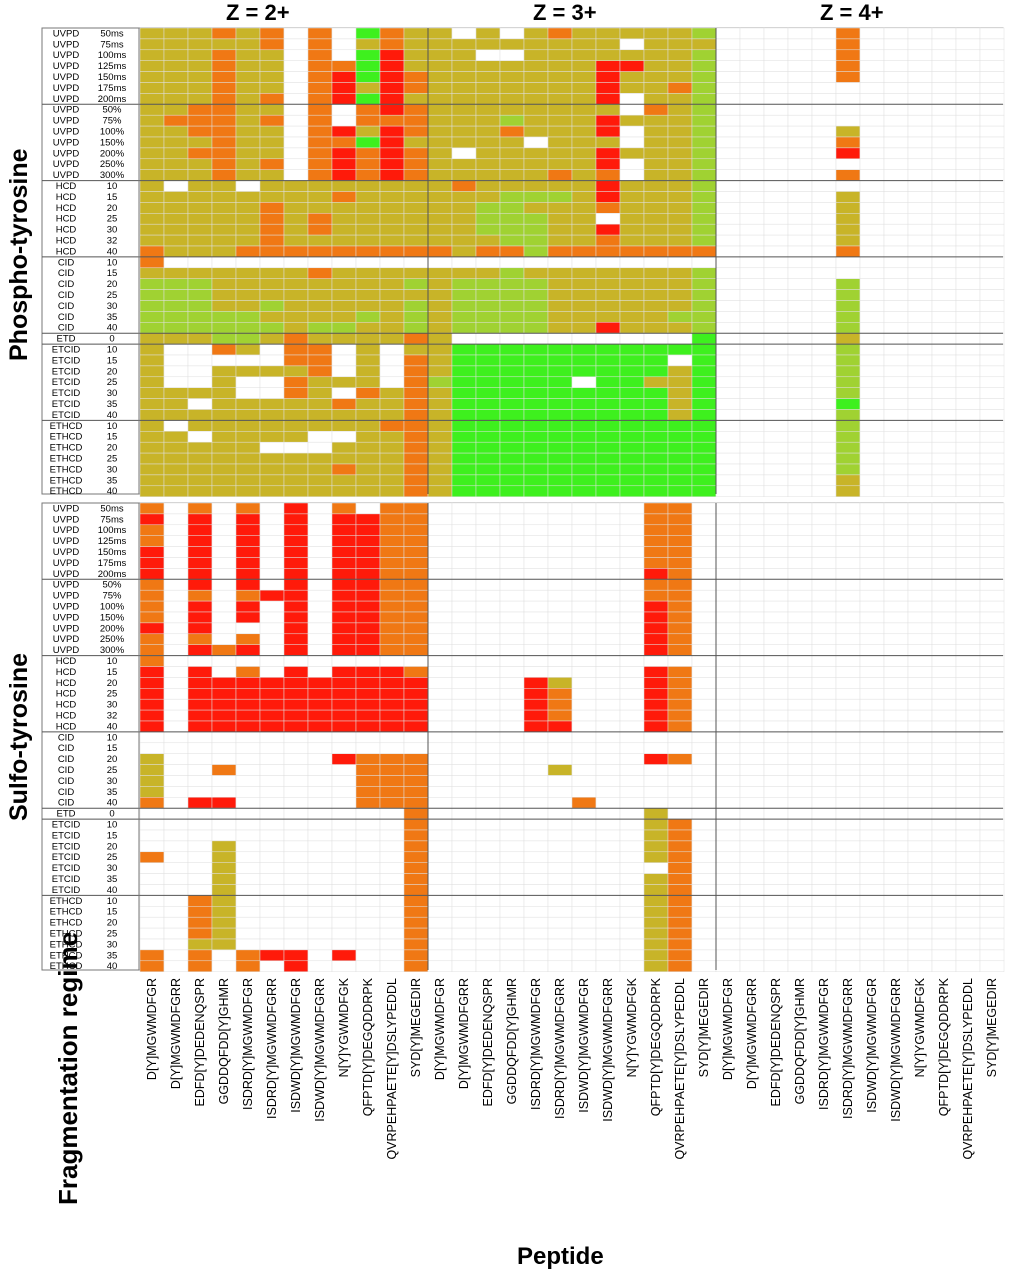 The height and width of the screenshot is (1280, 1010). I want to click on peptide-tick-label: D[Y]MGWMDFGR, so click(440, 1029).